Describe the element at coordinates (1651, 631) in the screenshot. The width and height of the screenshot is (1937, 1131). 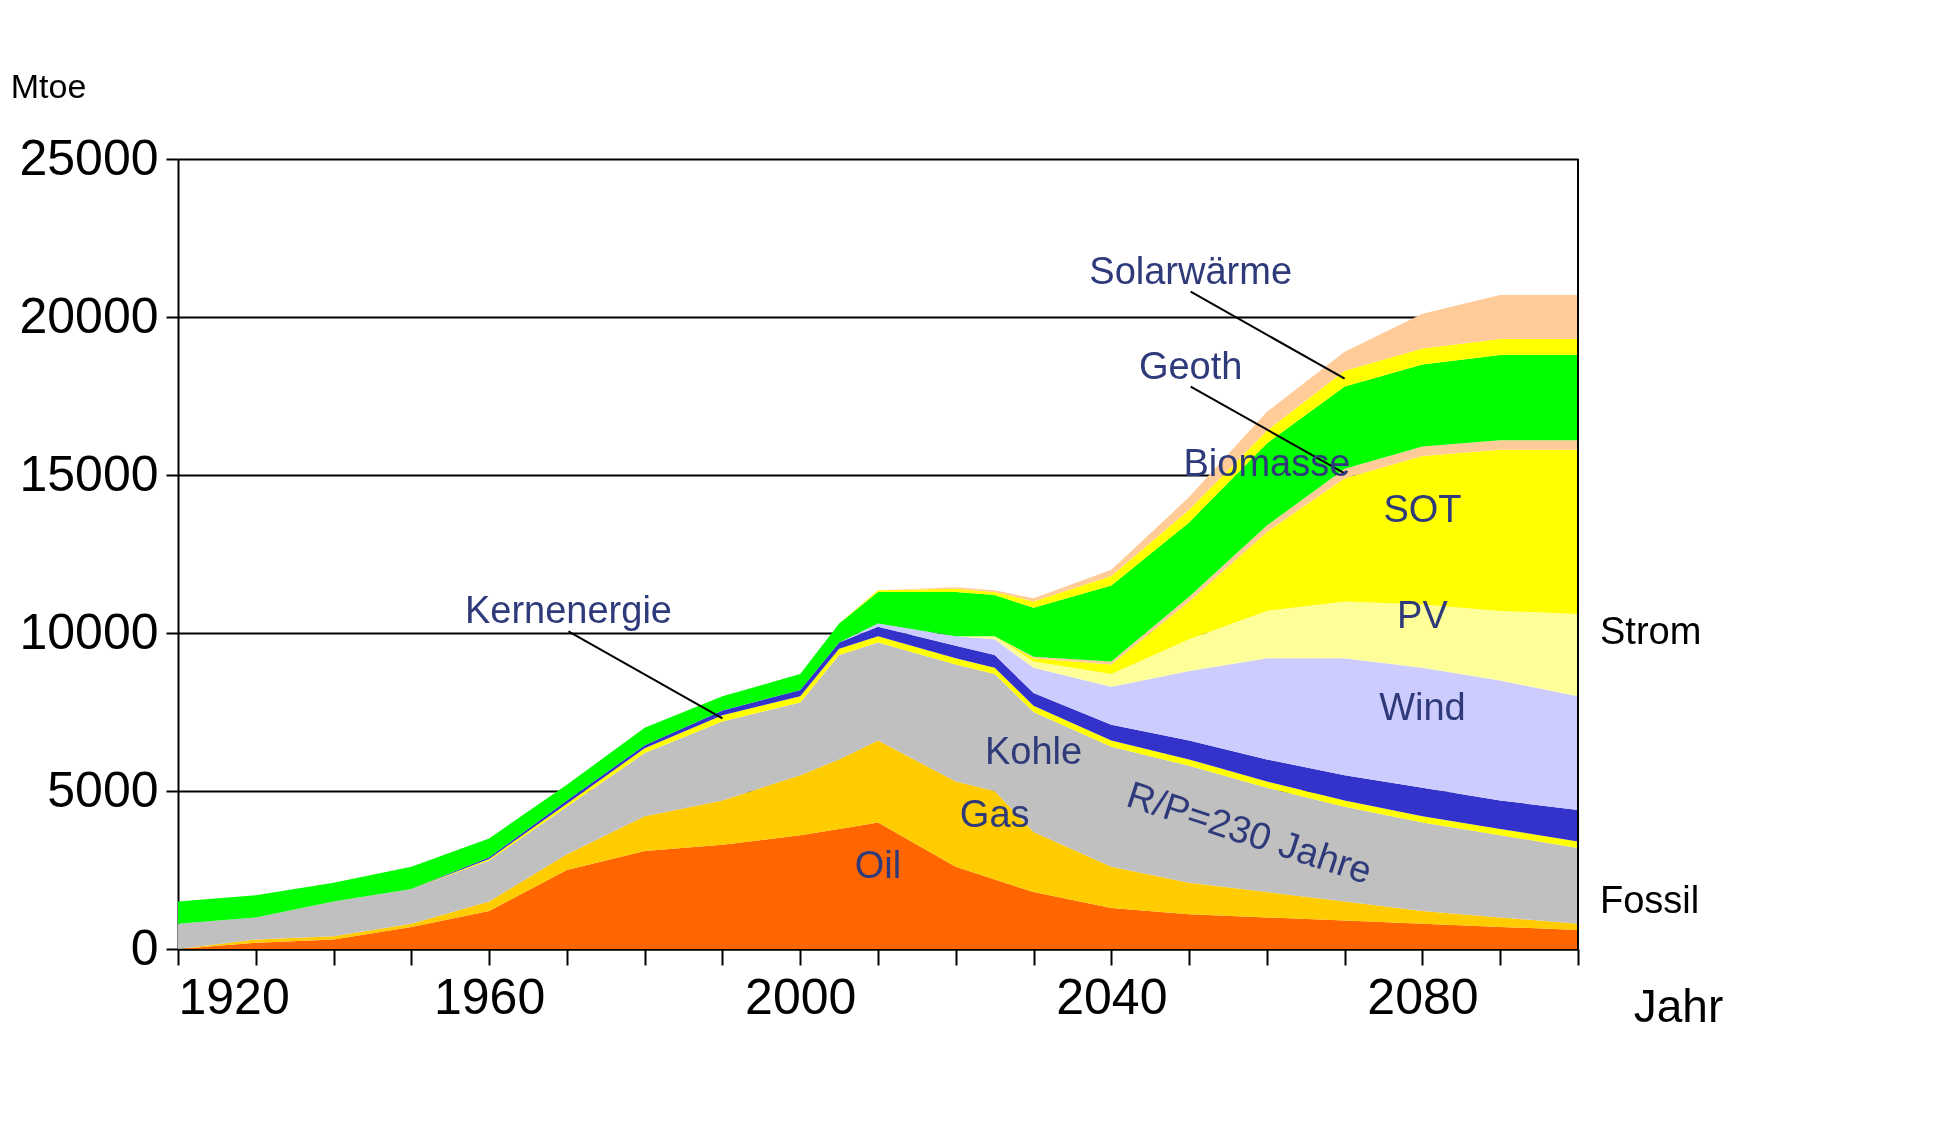
I see `text: Strom` at that location.